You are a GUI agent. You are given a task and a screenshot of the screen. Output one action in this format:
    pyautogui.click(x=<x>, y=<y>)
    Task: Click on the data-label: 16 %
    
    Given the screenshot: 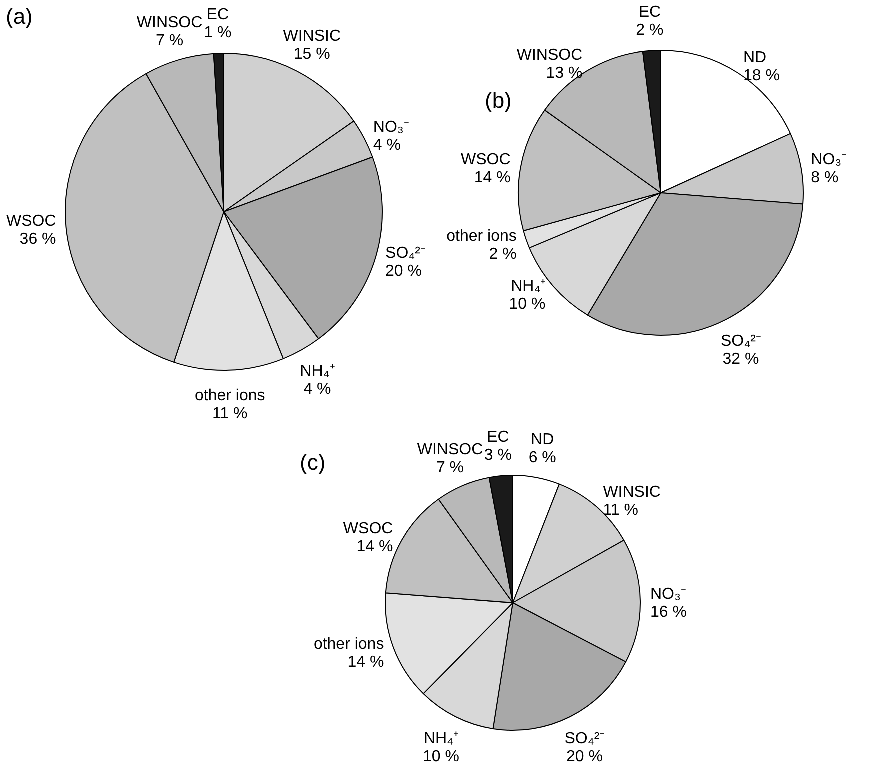 What is the action you would take?
    pyautogui.click(x=668, y=612)
    